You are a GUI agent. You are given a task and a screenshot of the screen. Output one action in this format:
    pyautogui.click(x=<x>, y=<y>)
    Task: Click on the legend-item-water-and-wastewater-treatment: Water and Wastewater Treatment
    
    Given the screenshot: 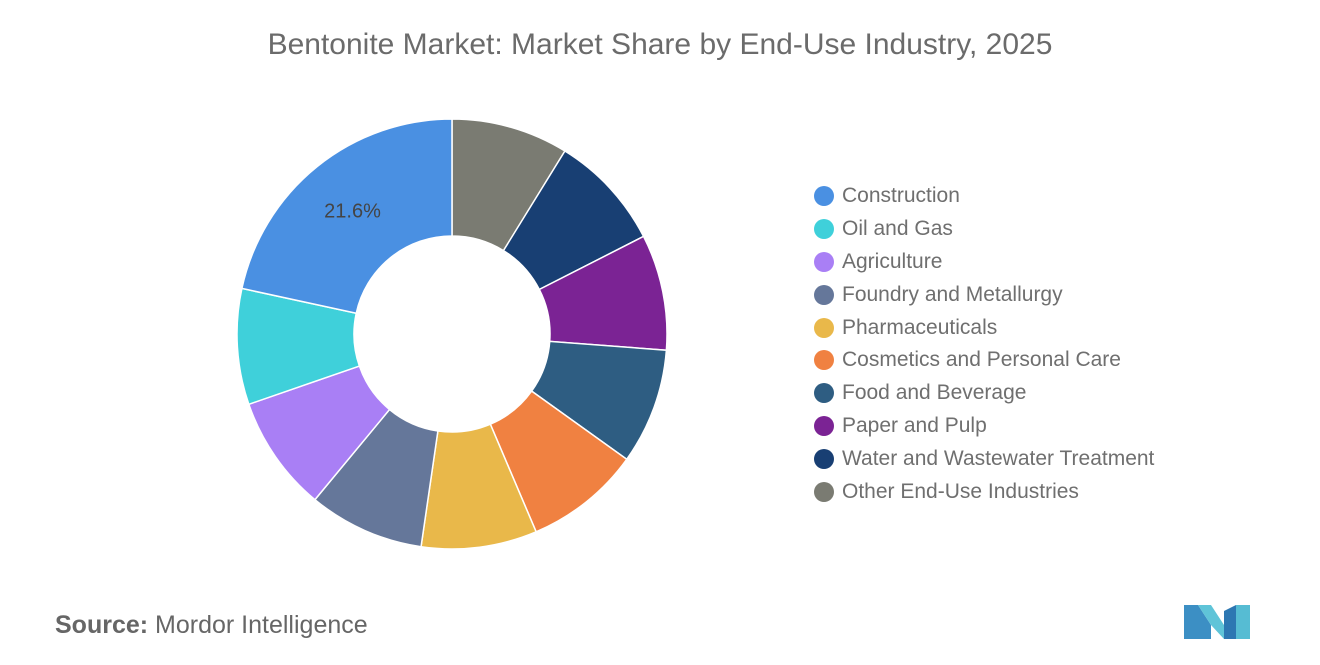 What is the action you would take?
    pyautogui.click(x=984, y=458)
    